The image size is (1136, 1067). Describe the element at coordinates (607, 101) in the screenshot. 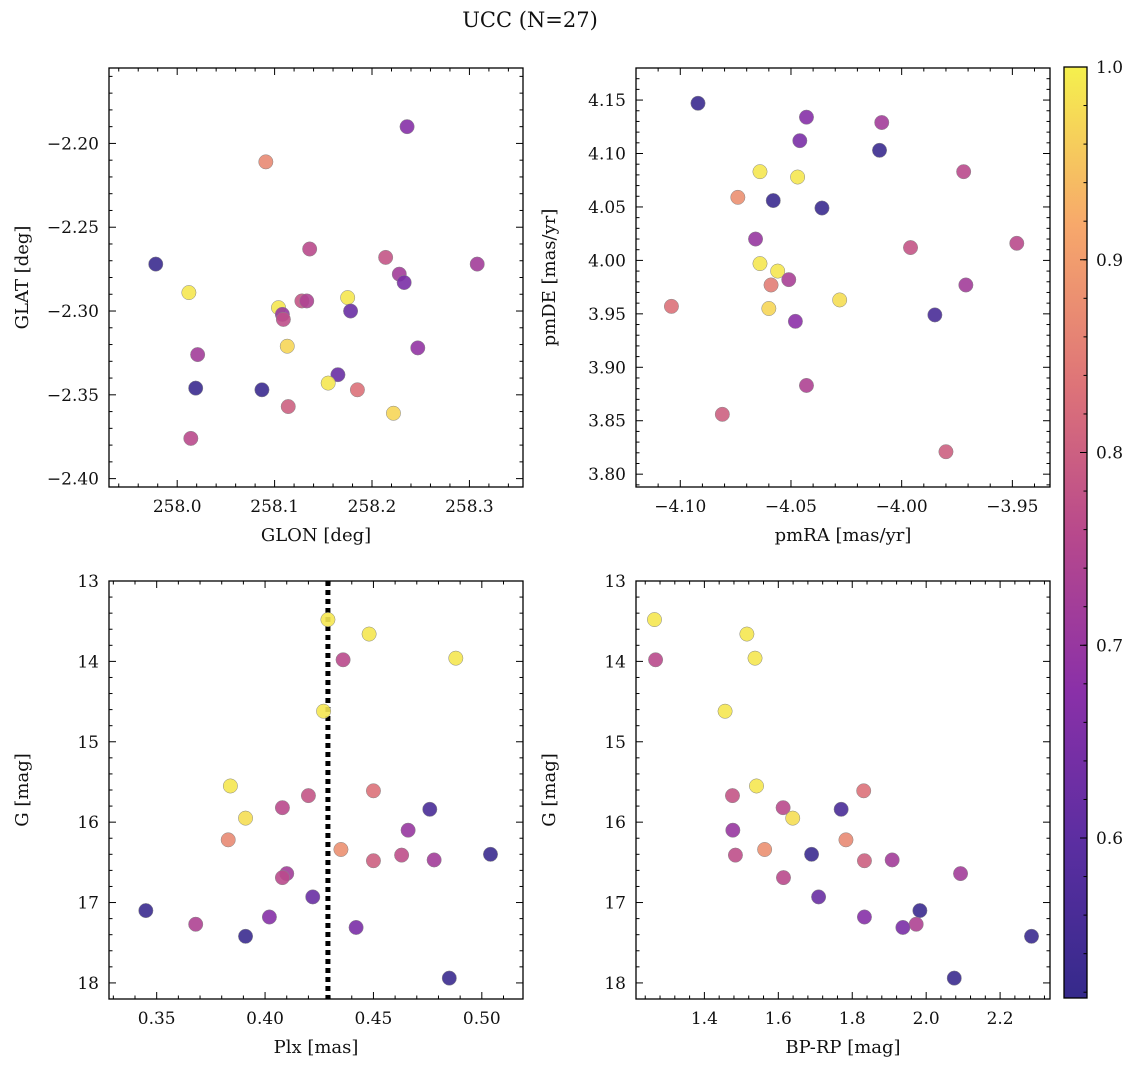

I see `y-tick-label: 4.15` at that location.